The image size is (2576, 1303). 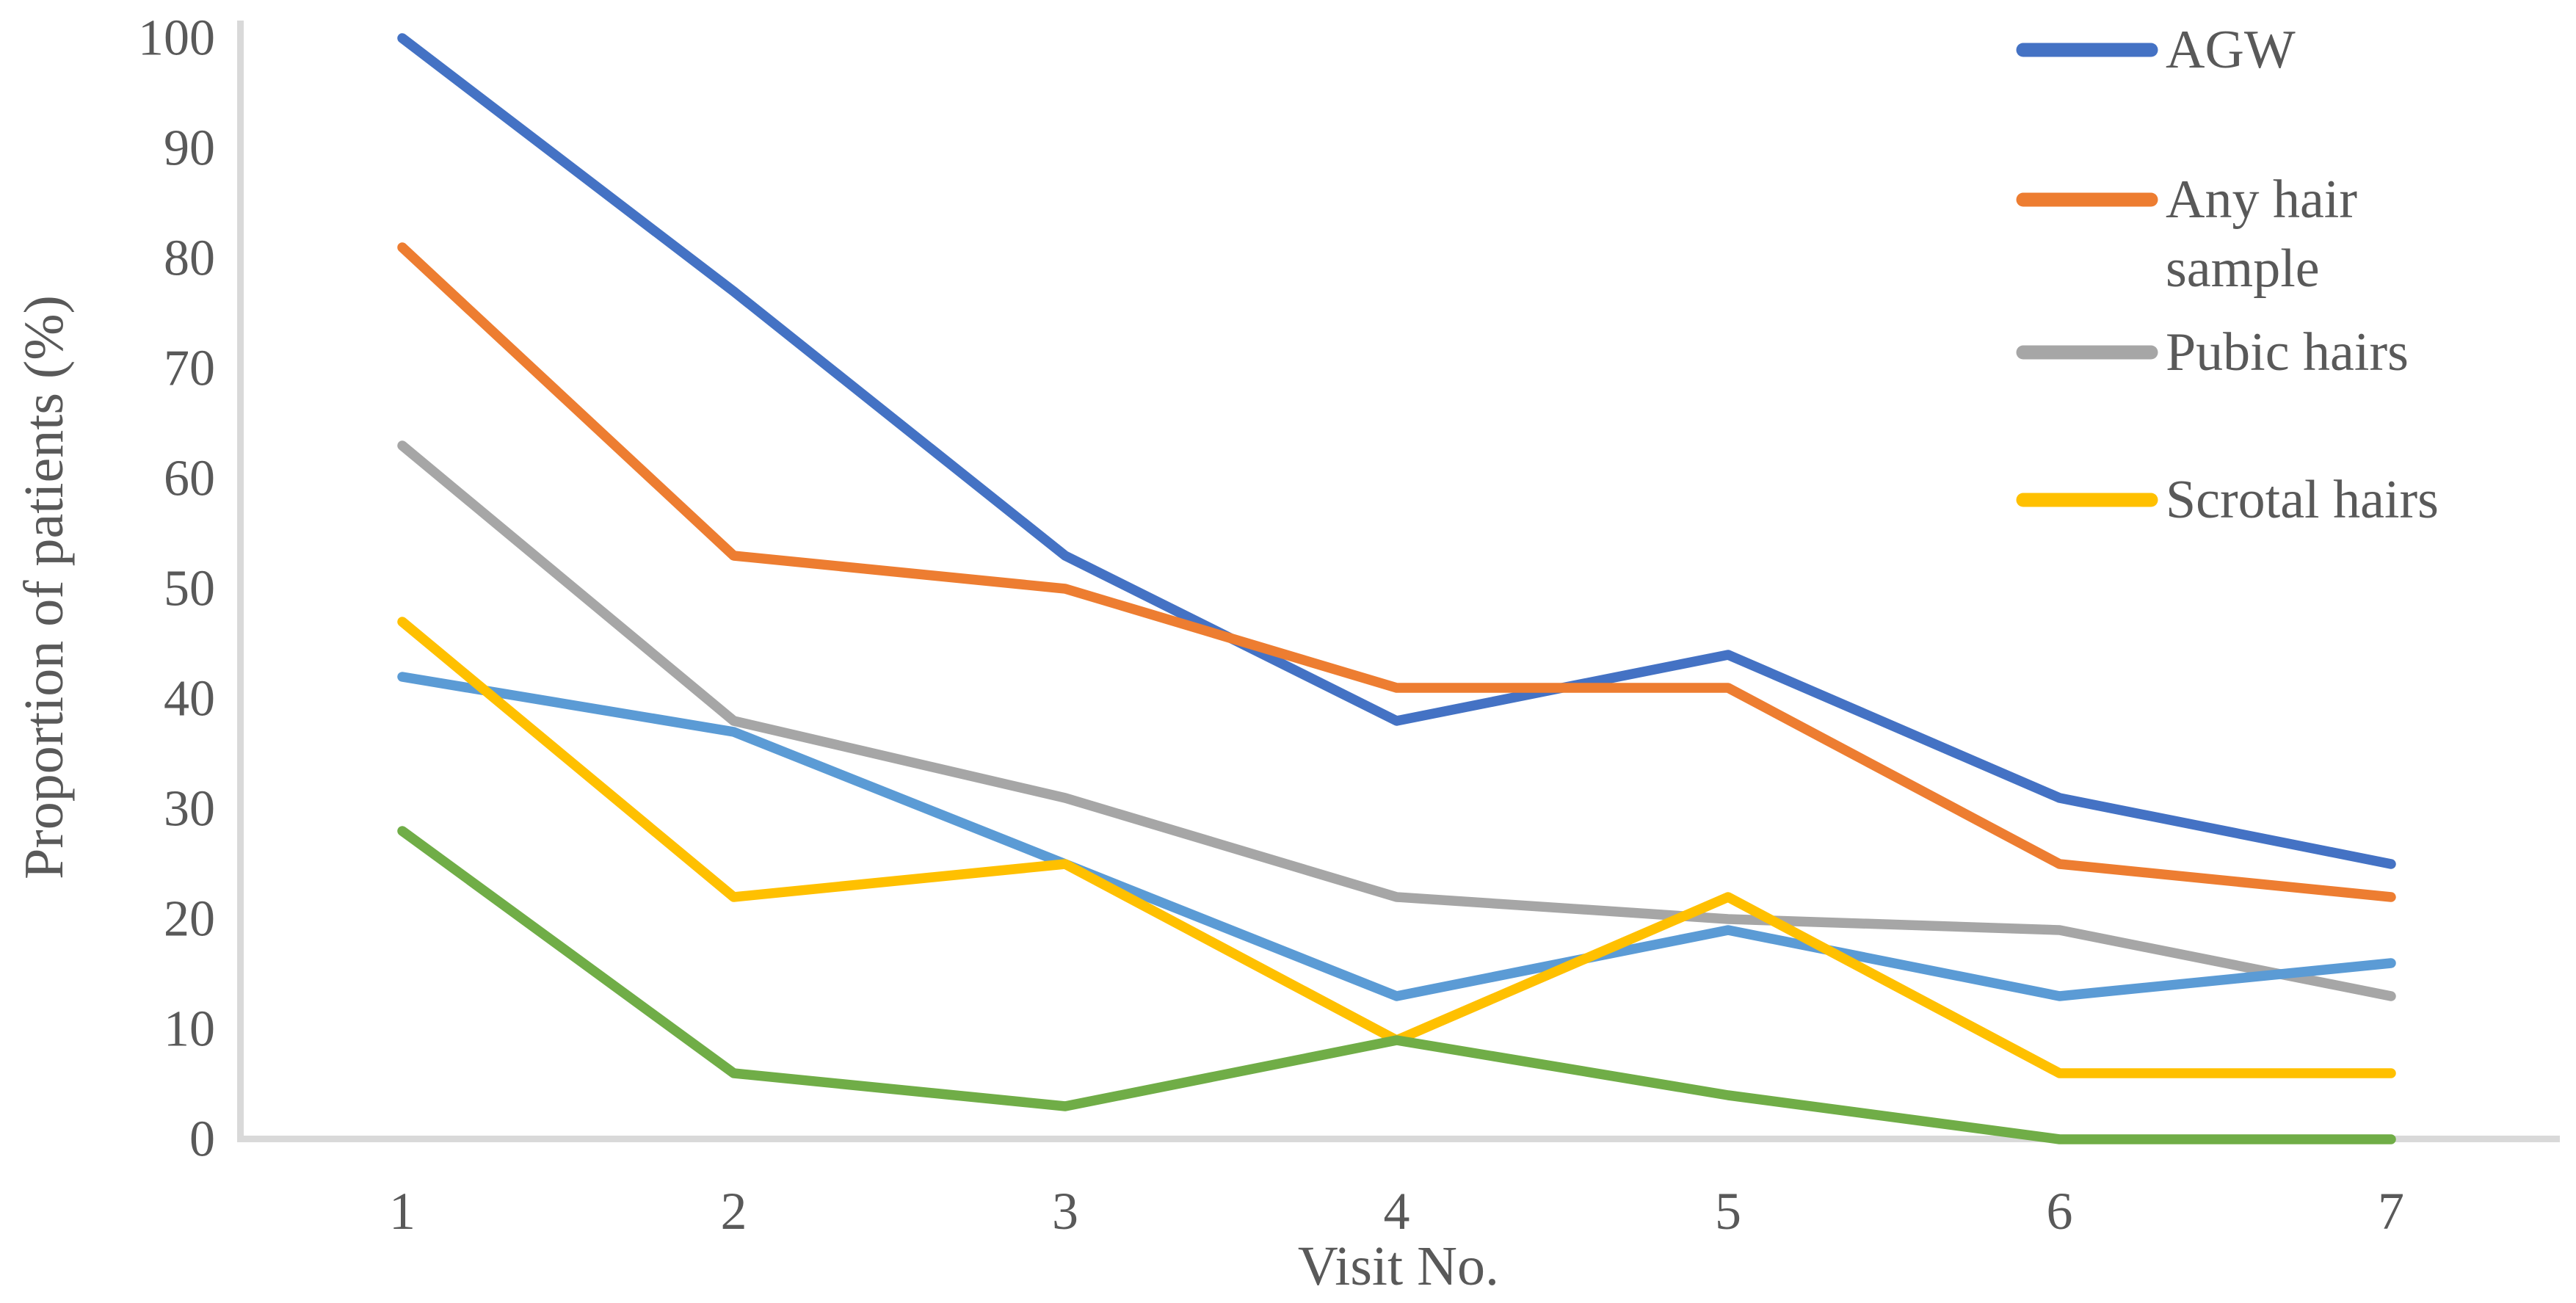 I want to click on y-tick-label: 60, so click(x=190, y=479).